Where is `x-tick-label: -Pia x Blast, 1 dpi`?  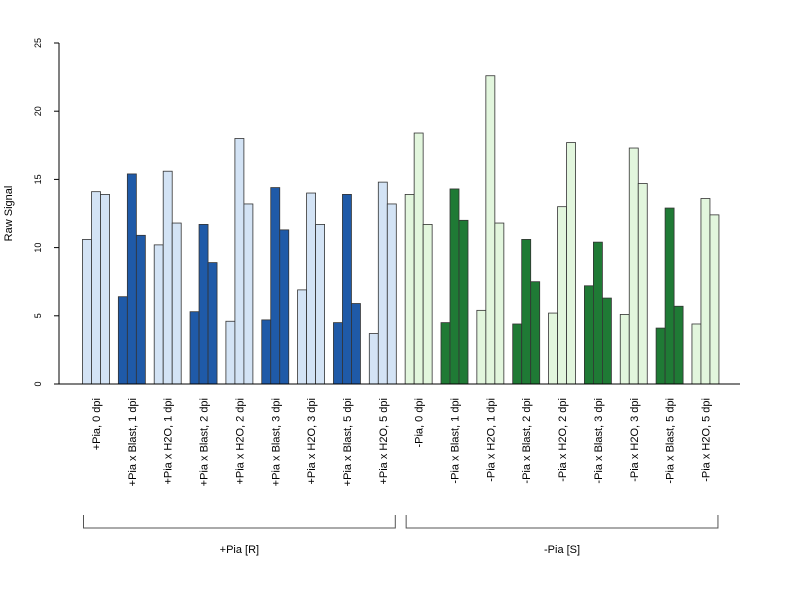
x-tick-label: -Pia x Blast, 1 dpi is located at coordinates (456, 441).